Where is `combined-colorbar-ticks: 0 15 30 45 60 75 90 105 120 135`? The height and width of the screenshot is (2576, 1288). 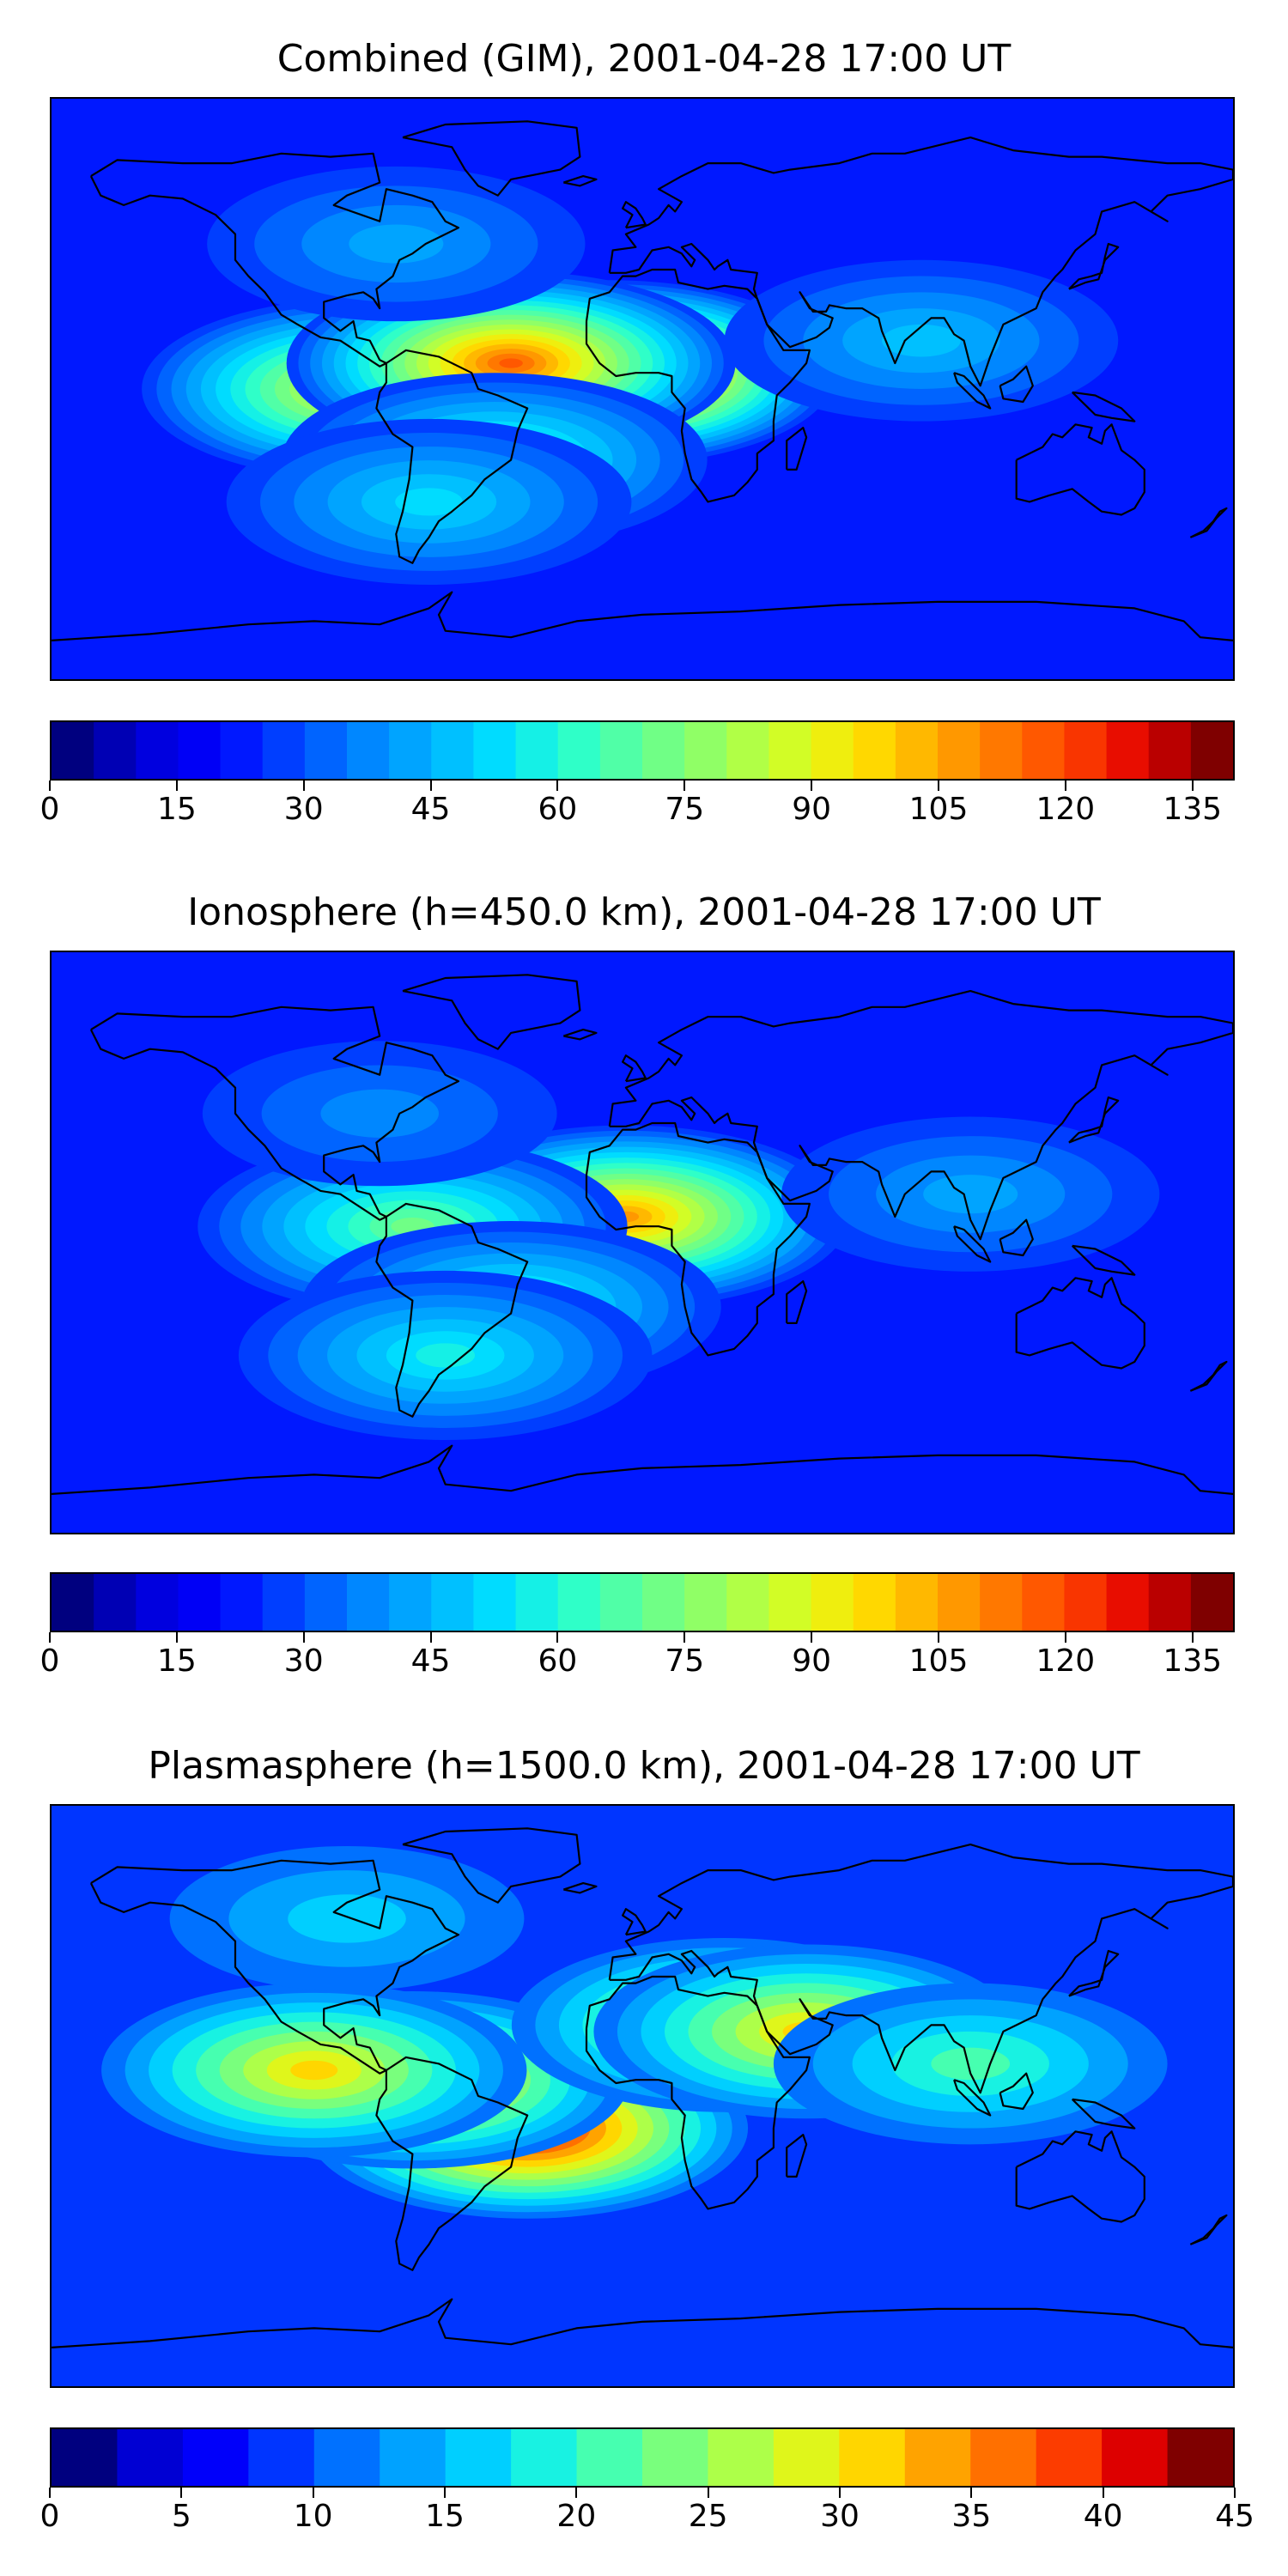 combined-colorbar-ticks: 0 15 30 45 60 75 90 105 120 135 is located at coordinates (638, 806).